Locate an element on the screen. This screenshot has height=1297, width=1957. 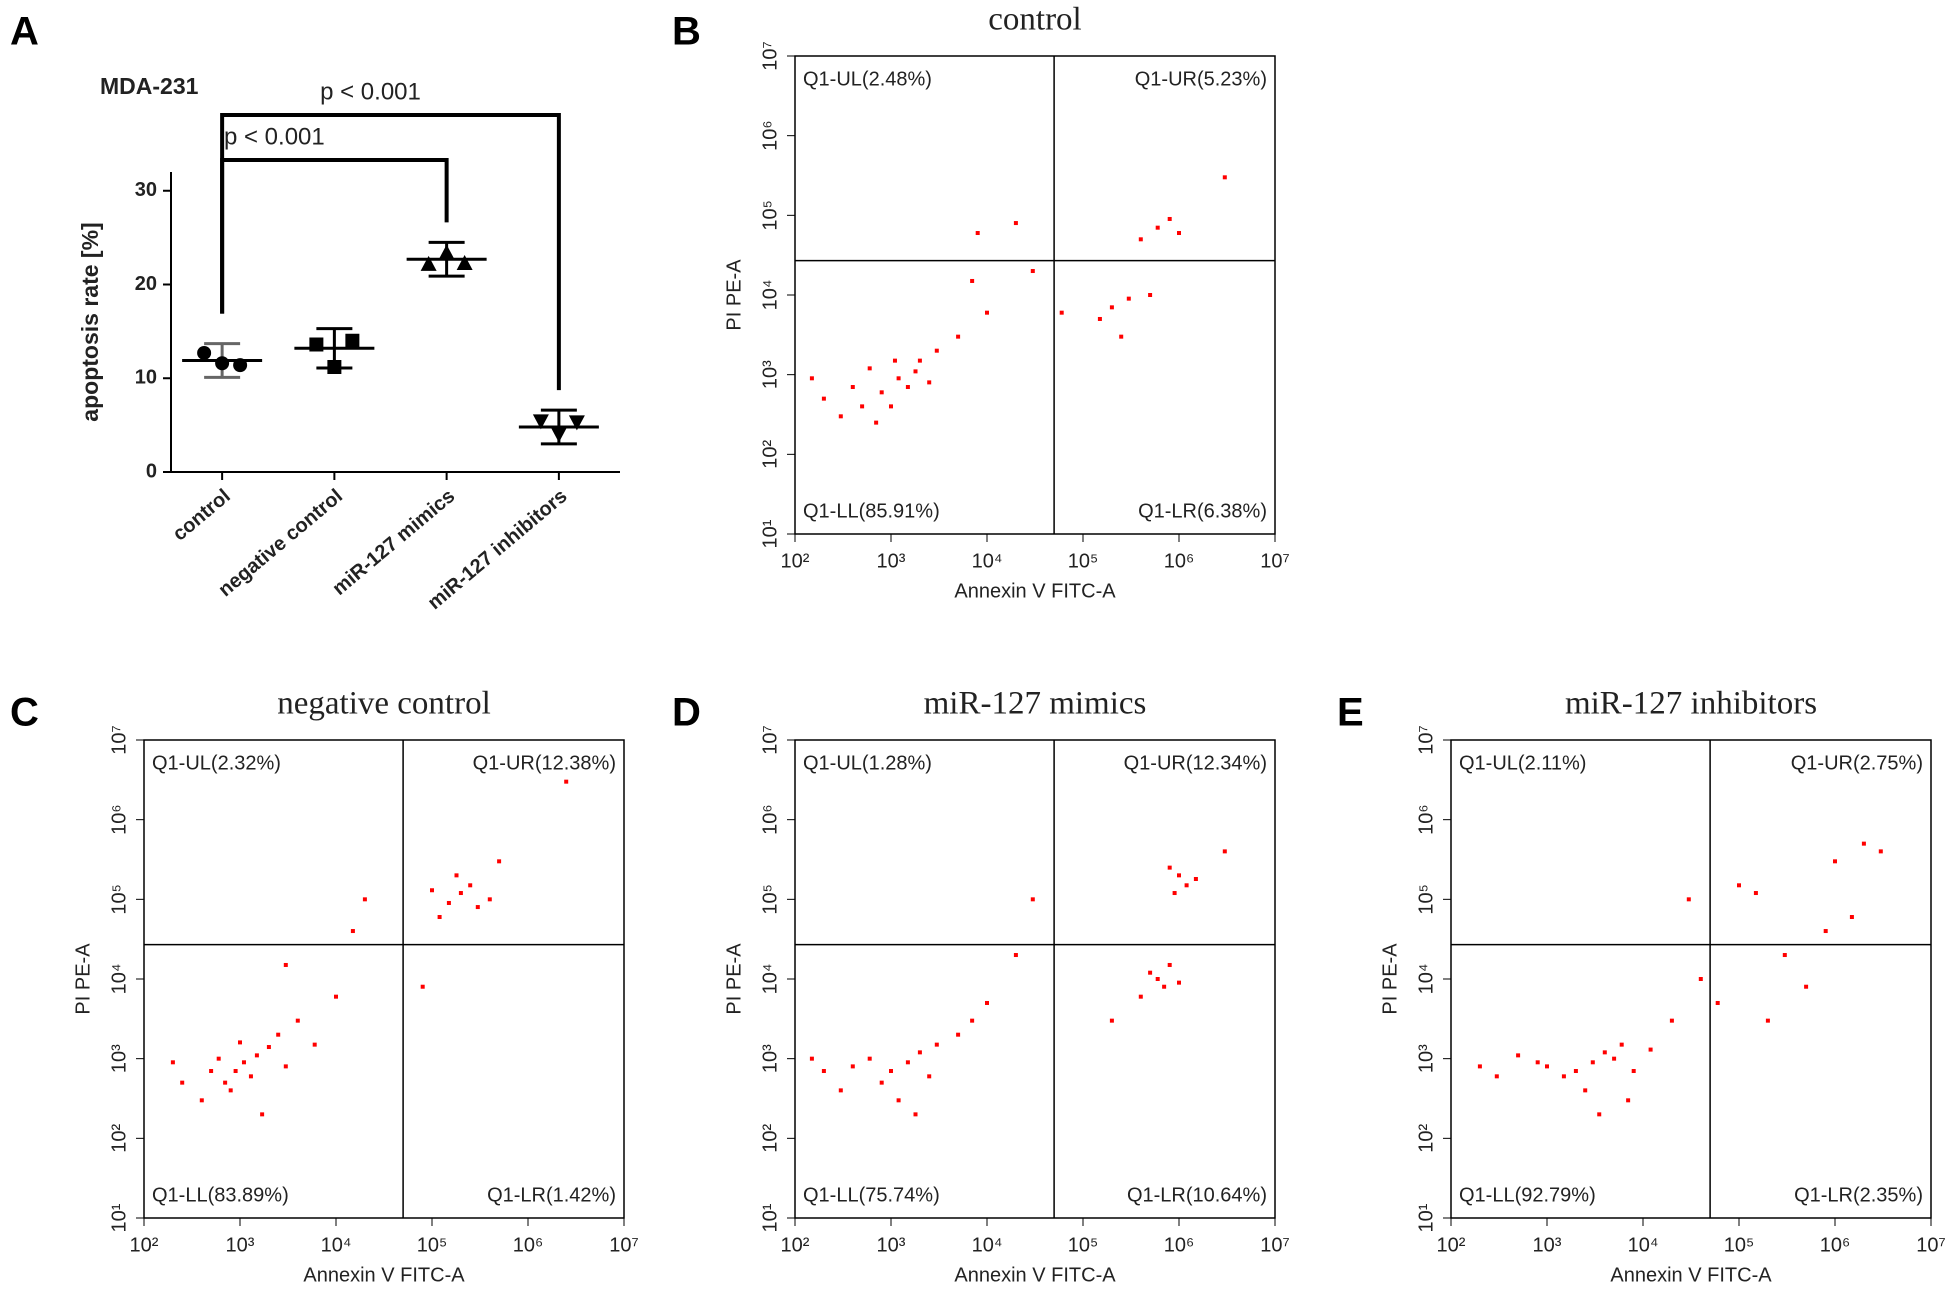
y-tick-label: 10 is located at coordinates (146, 378).